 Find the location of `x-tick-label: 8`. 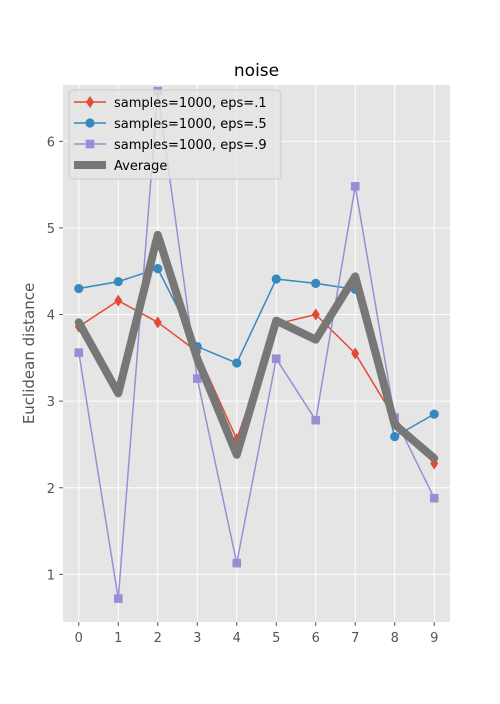

x-tick-label: 8 is located at coordinates (395, 638).